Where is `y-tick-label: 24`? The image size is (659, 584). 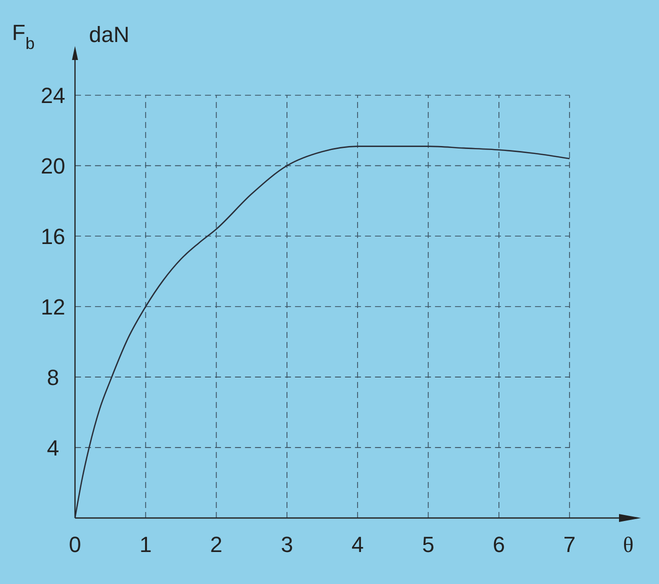 y-tick-label: 24 is located at coordinates (53, 95).